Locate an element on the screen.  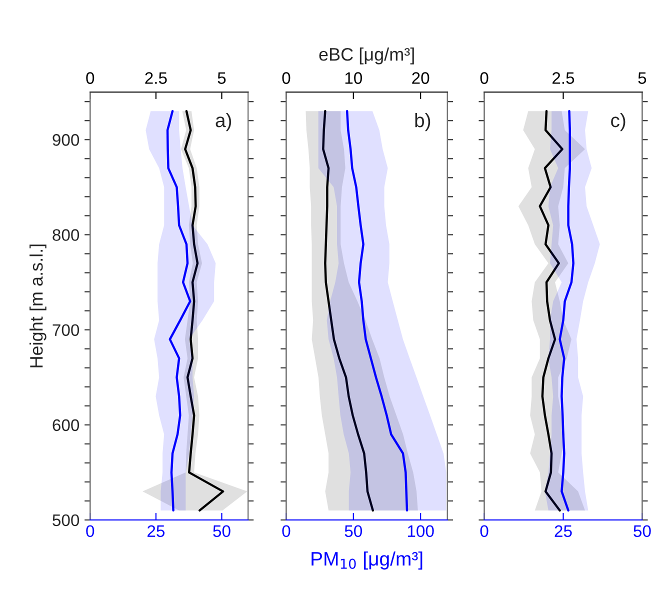
x2-tick-label: 10 is located at coordinates (353, 78).